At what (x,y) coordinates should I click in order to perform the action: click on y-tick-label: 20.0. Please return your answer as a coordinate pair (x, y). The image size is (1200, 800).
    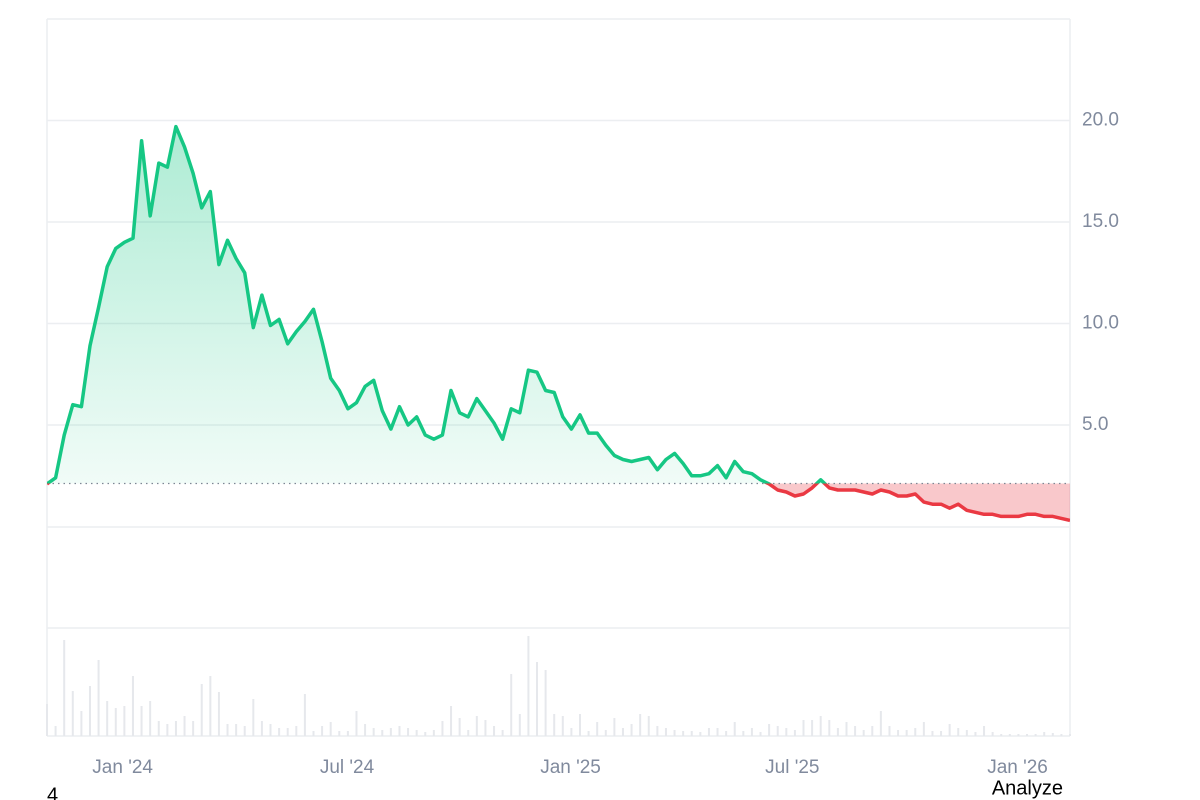
    Looking at the image, I should click on (1100, 120).